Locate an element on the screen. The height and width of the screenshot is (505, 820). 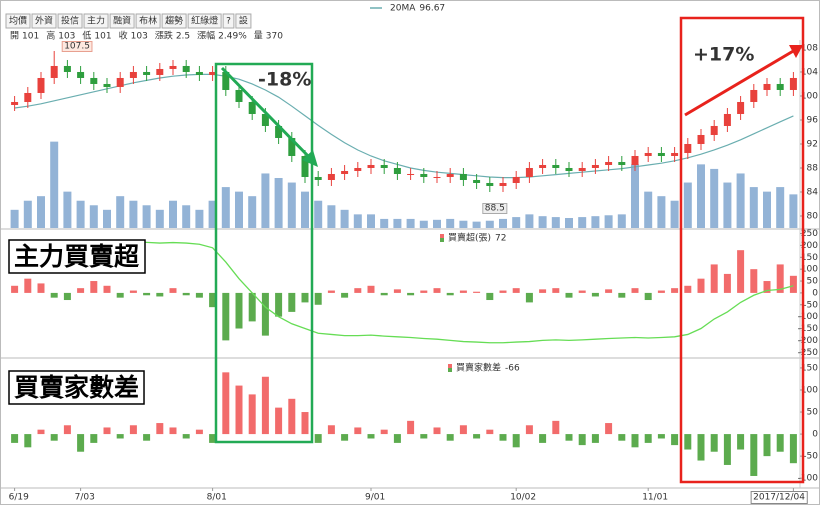
legend-name: 買賣家數差 is located at coordinates (478, 368).